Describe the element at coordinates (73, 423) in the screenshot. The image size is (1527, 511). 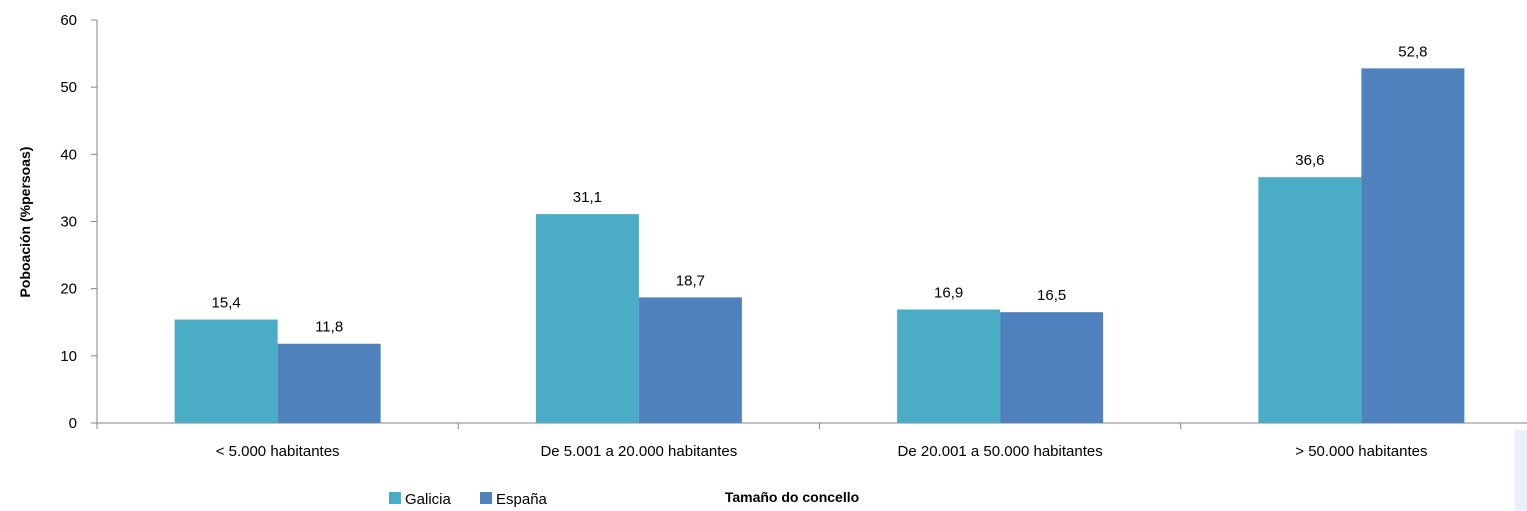
I see `y-tick-label: 0` at that location.